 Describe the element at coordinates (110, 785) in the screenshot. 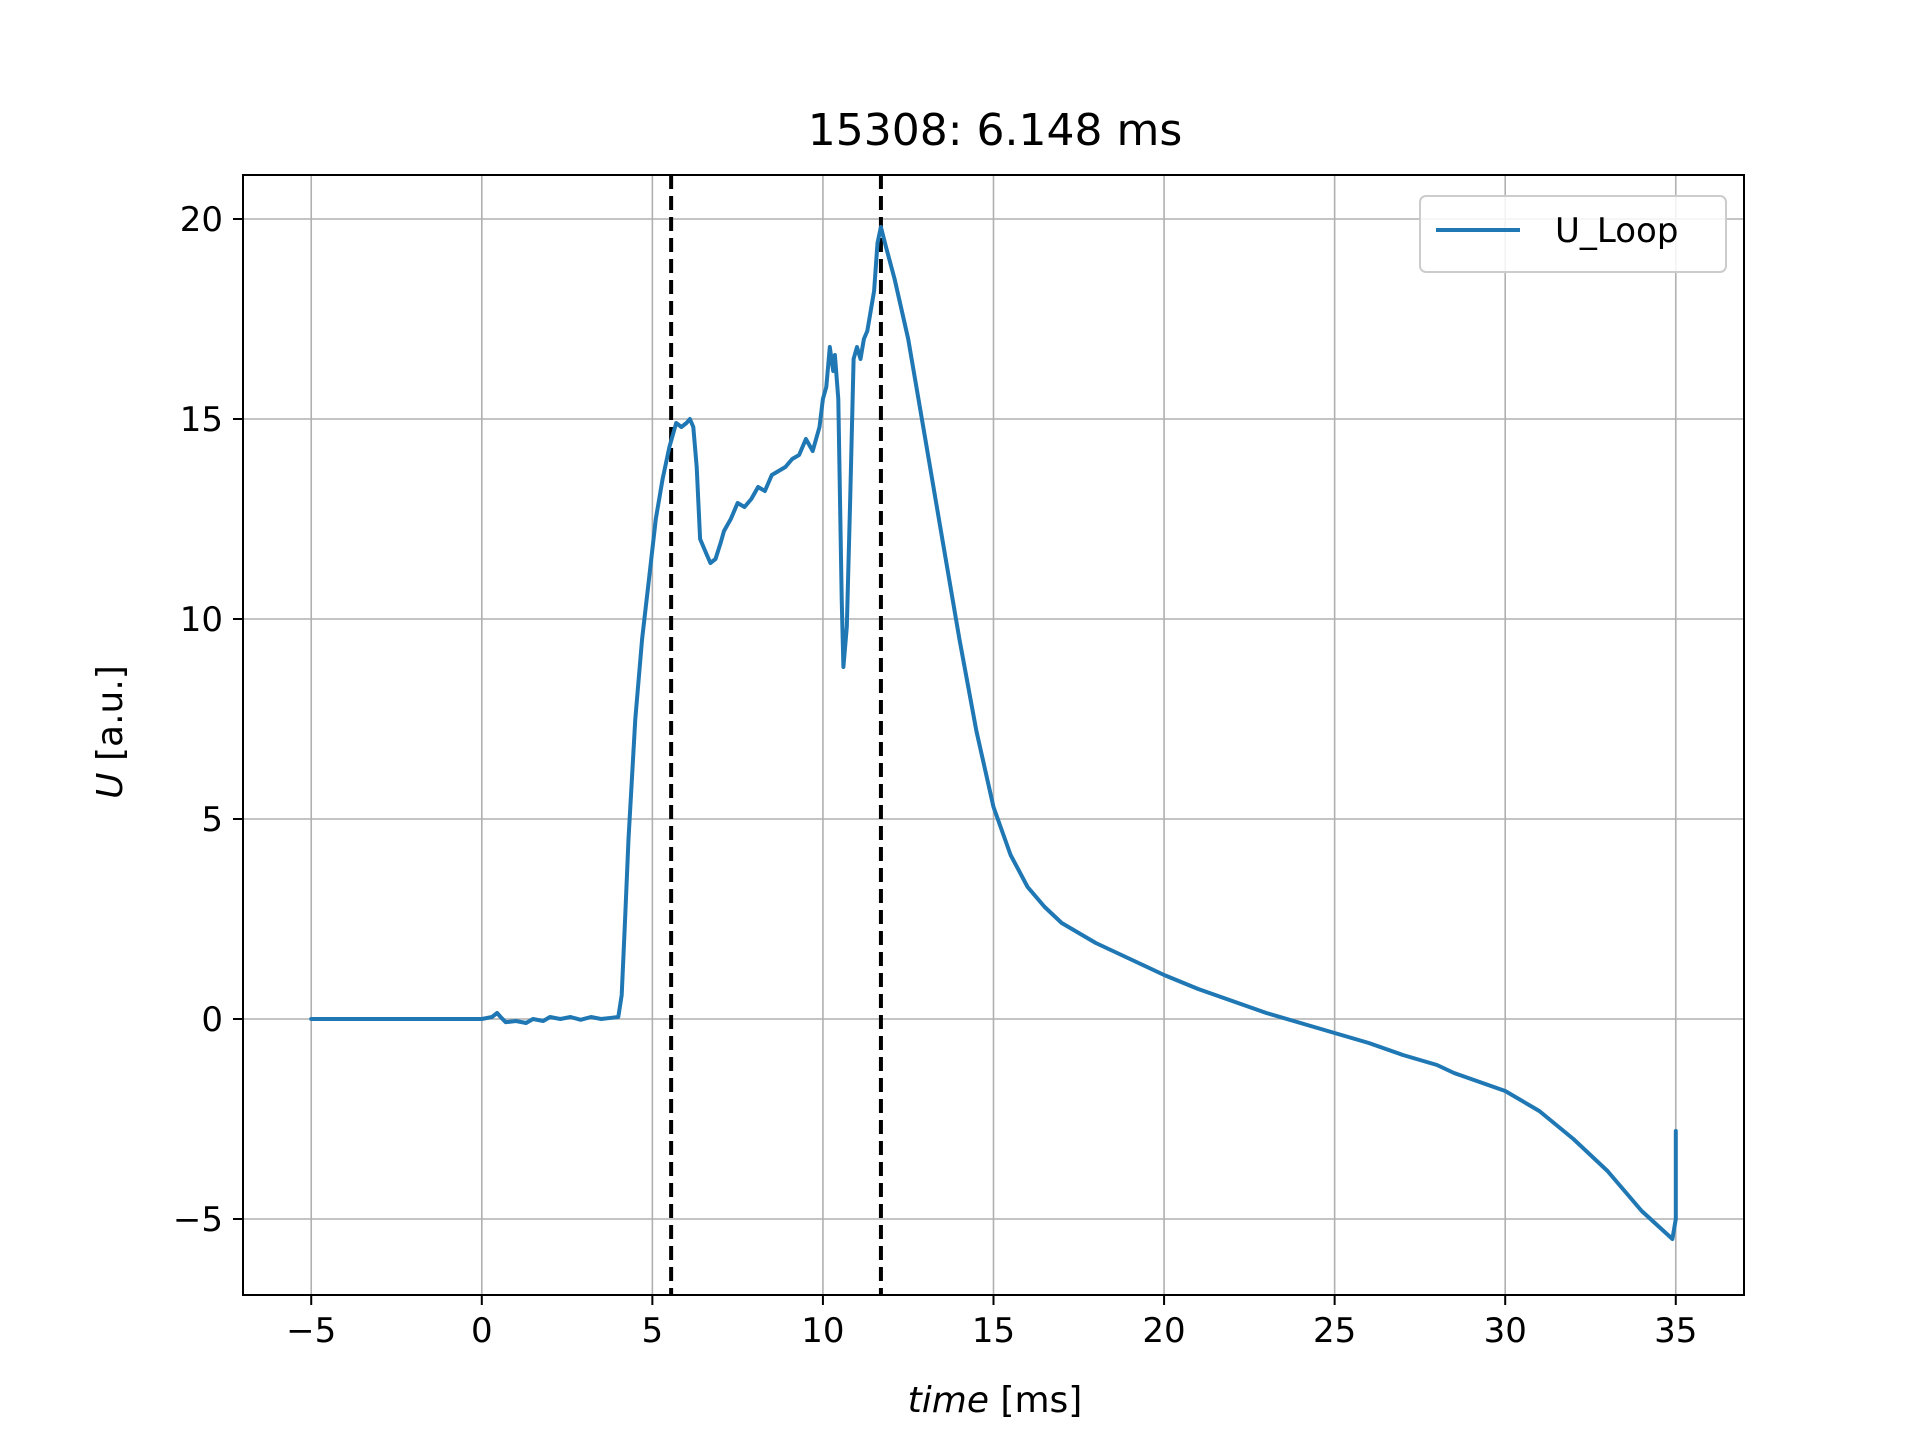

I see `y-axis-label-variable: U` at that location.